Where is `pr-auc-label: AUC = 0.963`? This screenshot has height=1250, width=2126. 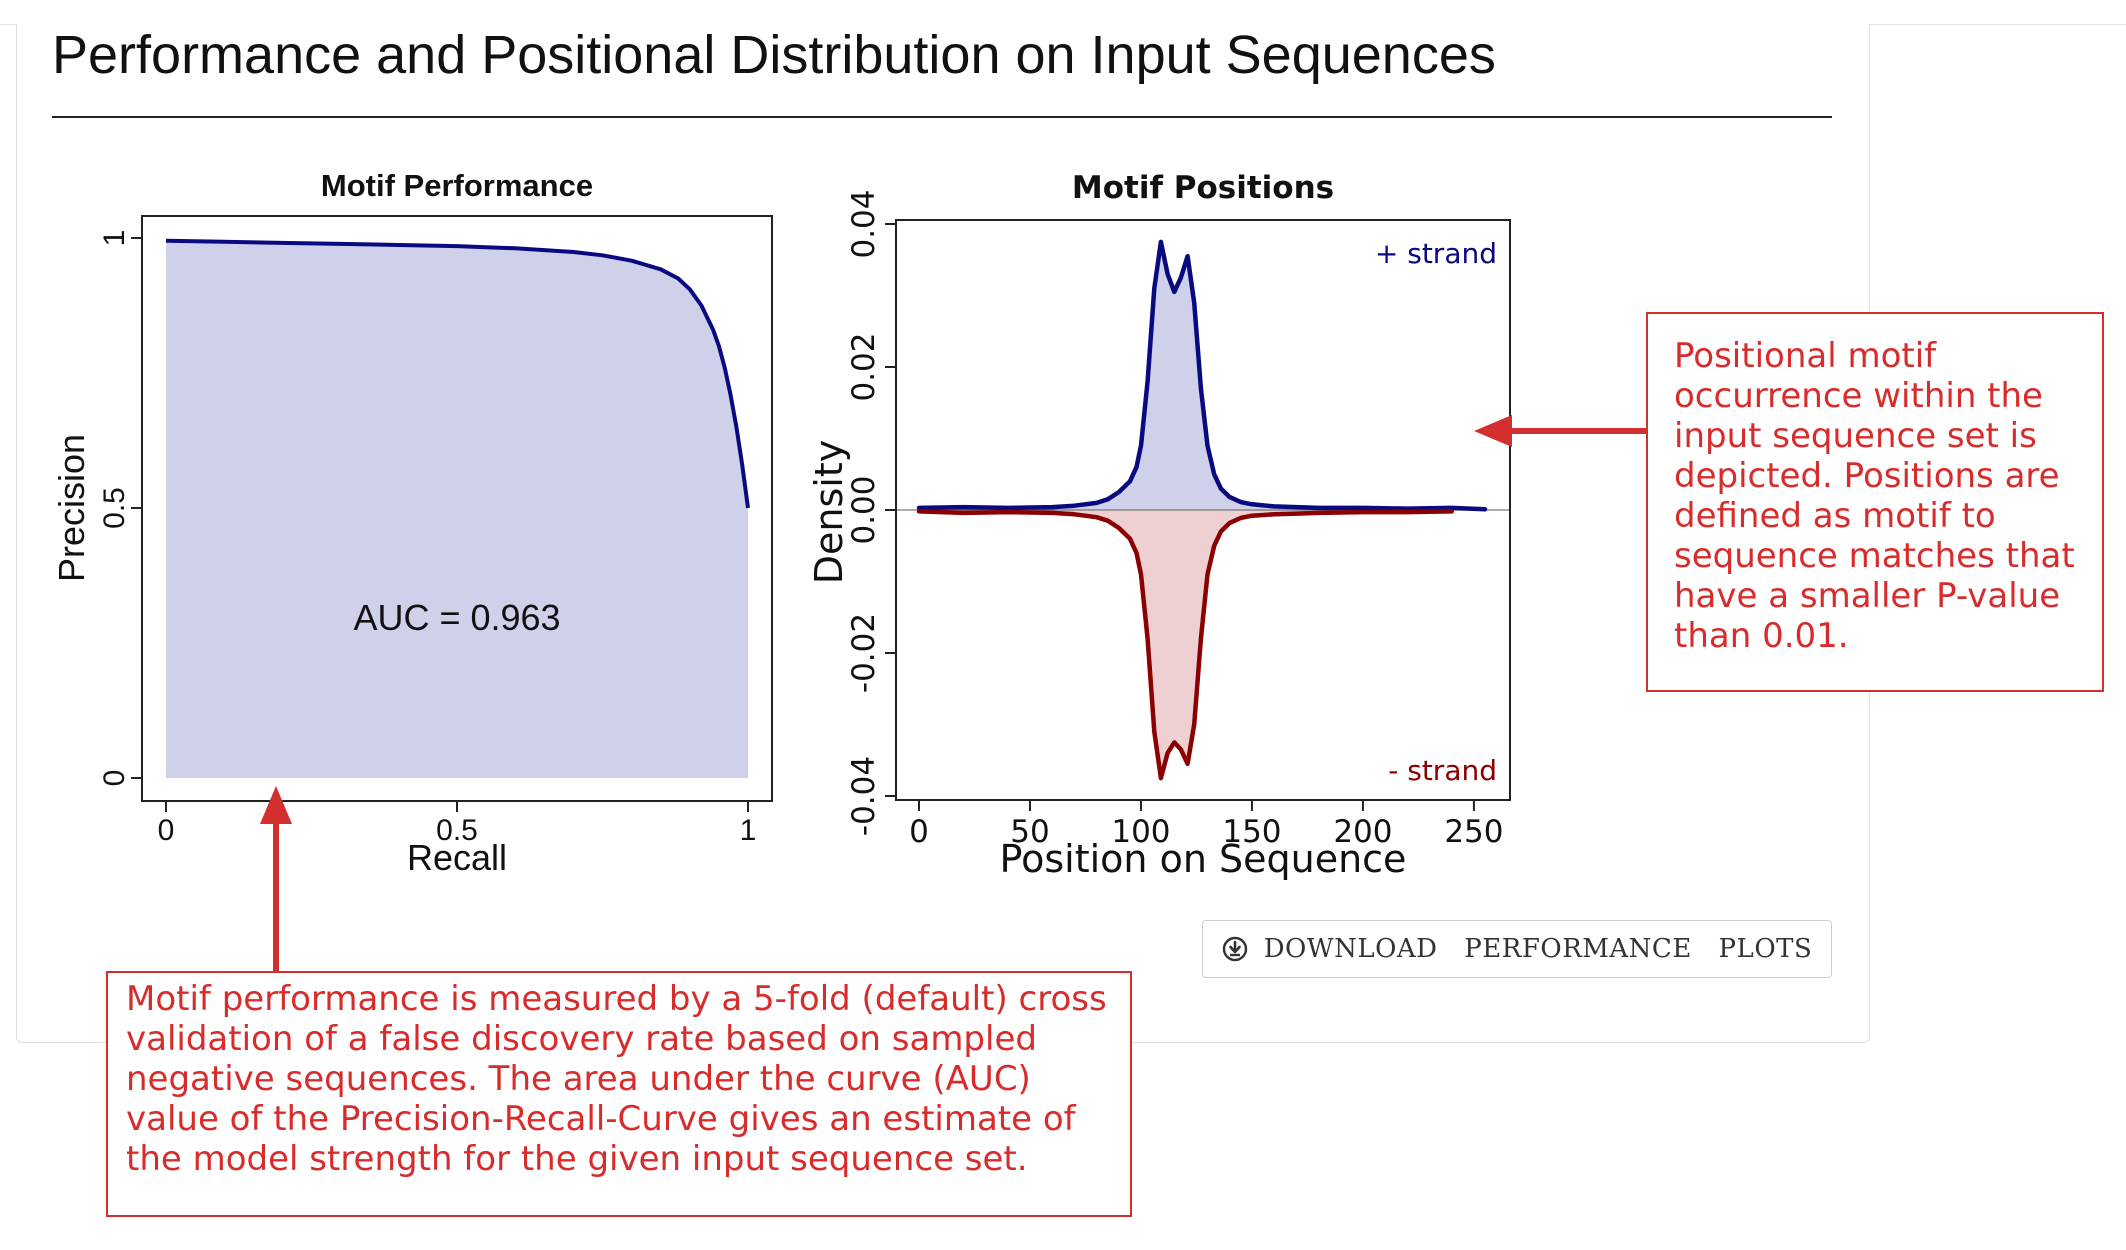
pr-auc-label: AUC = 0.963 is located at coordinates (456, 617).